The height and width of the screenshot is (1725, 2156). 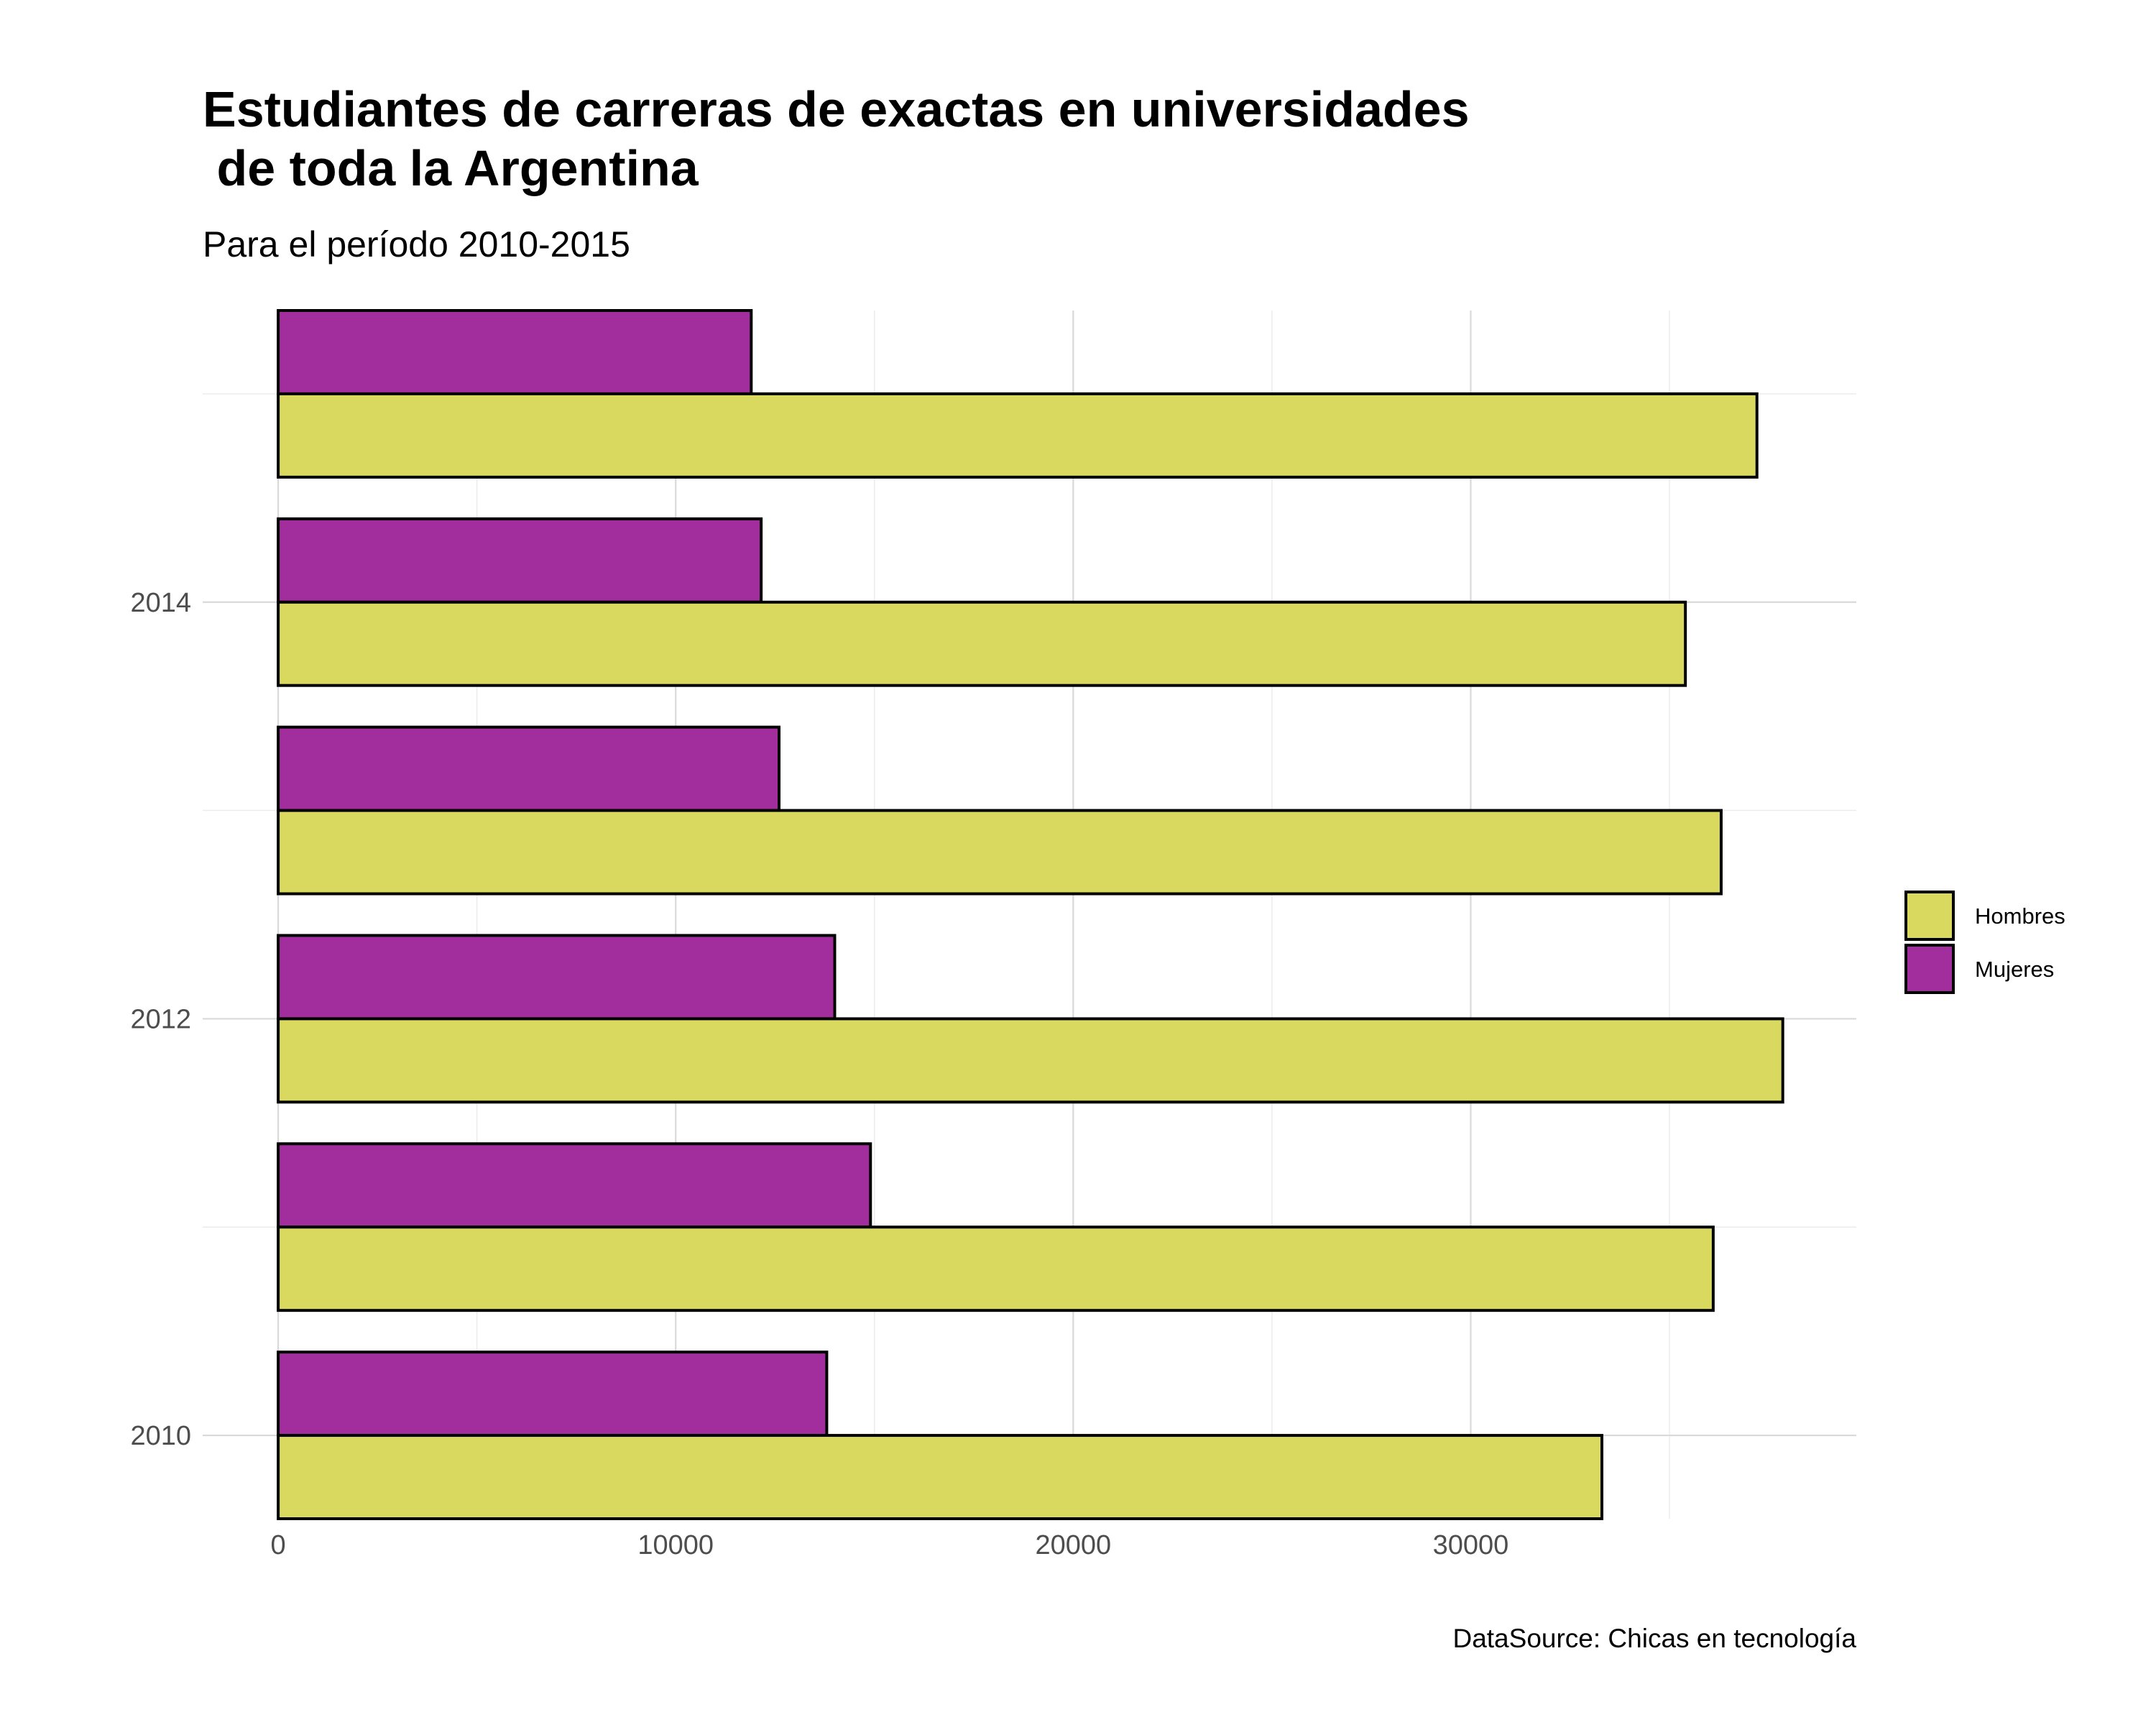 I want to click on legend-label-mujeres: Mujeres, so click(x=2014, y=969).